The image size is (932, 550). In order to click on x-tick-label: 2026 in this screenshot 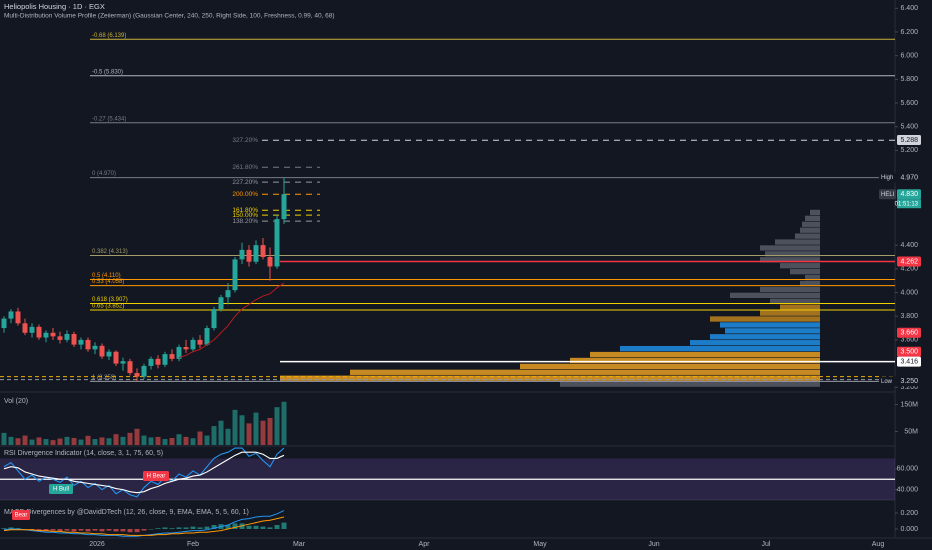, I will do `click(97, 544)`.